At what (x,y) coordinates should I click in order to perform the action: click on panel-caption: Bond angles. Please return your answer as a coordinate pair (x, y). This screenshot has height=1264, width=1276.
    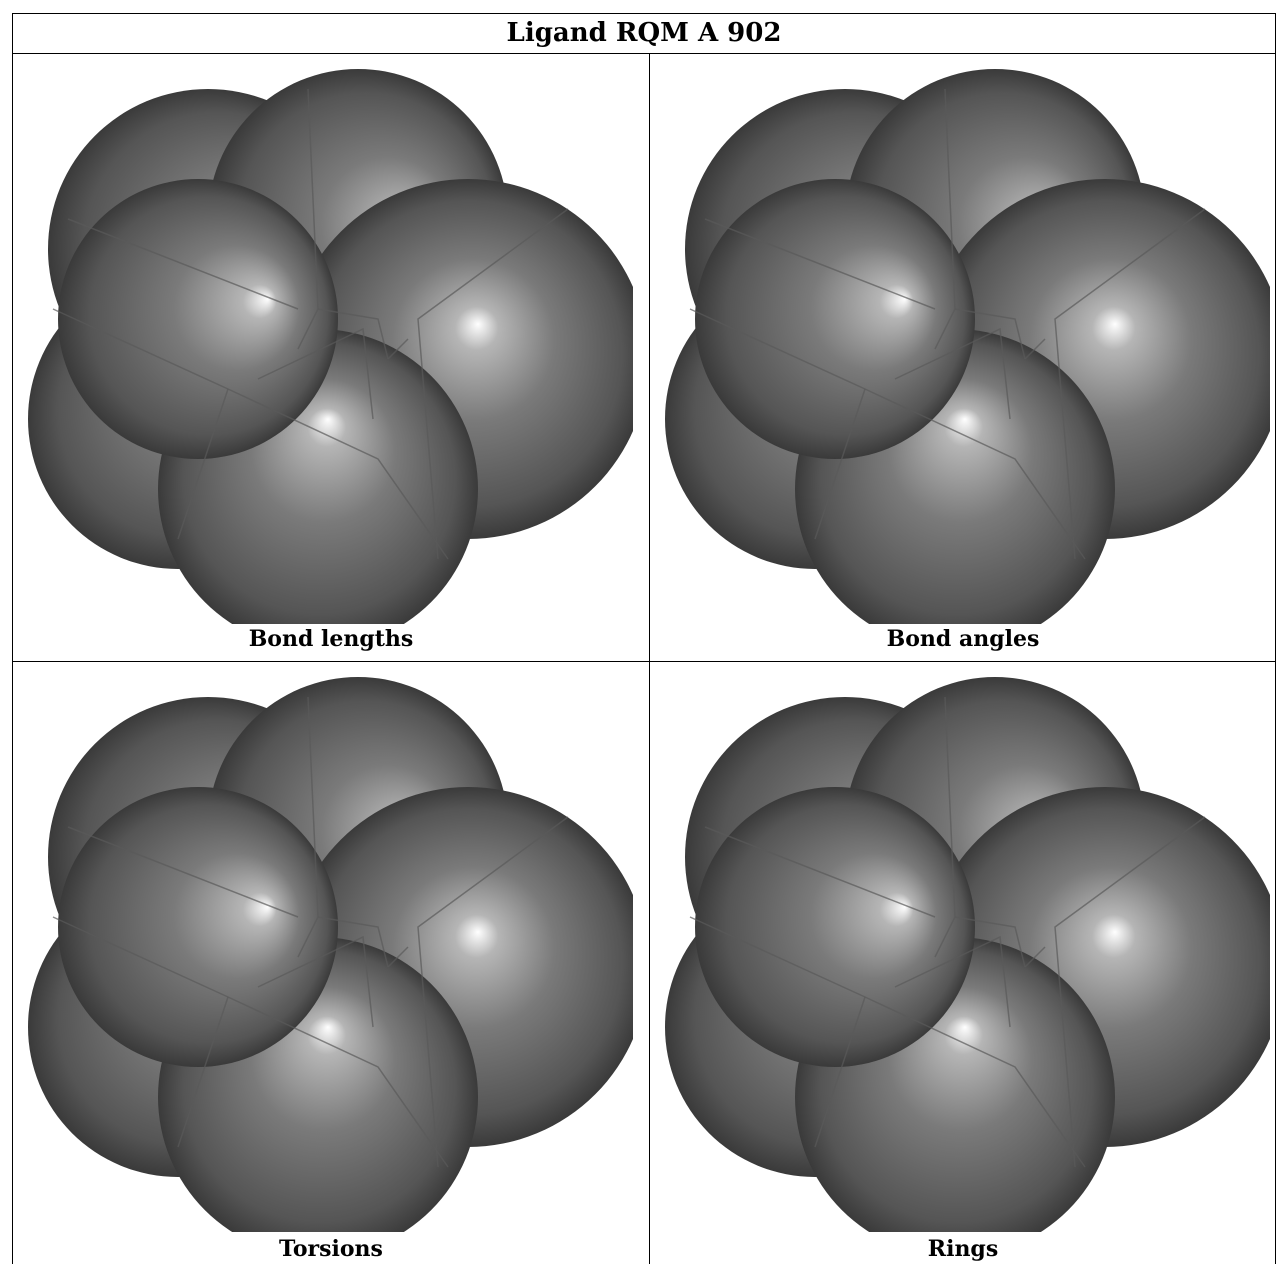
    Looking at the image, I should click on (963, 639).